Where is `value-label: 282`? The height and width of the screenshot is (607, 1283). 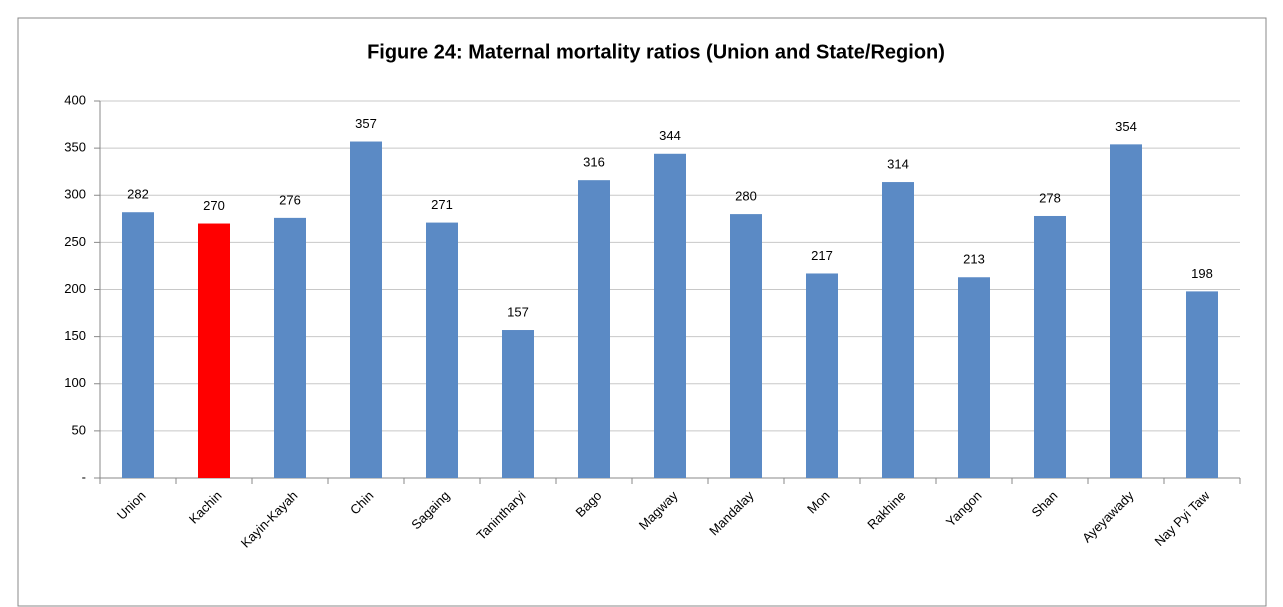
value-label: 282 is located at coordinates (138, 194).